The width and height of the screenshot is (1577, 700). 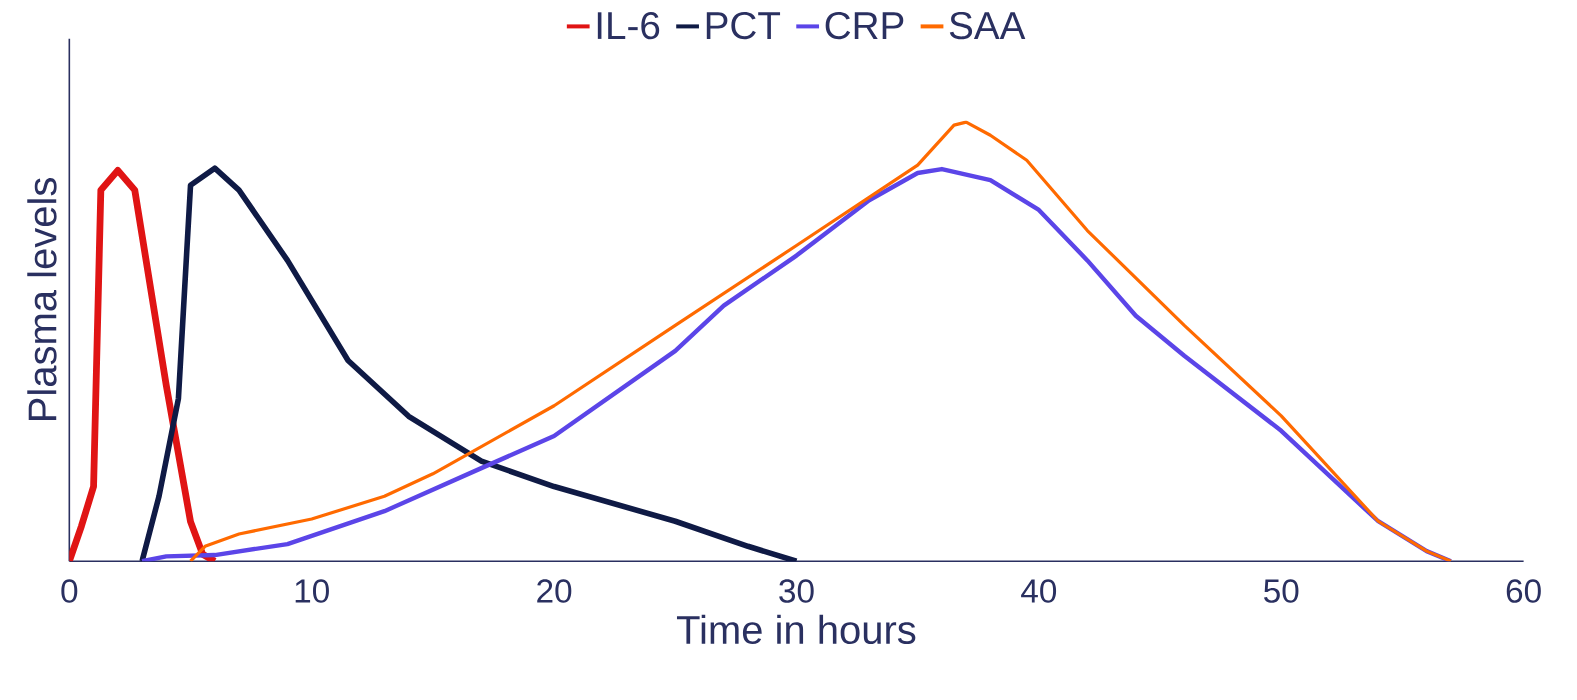 I want to click on x-tick-label: 30, so click(x=796, y=591).